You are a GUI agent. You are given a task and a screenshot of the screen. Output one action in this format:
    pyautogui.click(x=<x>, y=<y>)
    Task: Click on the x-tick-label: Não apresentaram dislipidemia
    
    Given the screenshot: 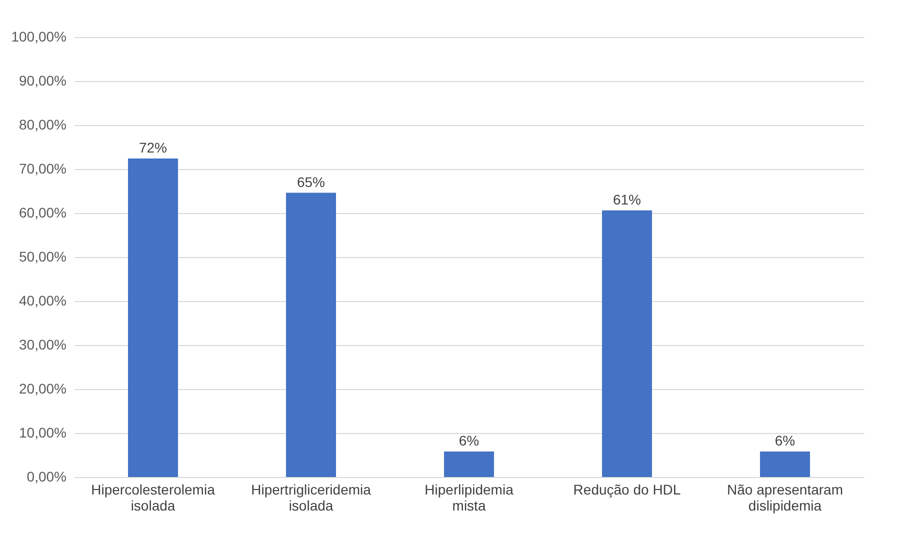 What is the action you would take?
    pyautogui.click(x=785, y=498)
    